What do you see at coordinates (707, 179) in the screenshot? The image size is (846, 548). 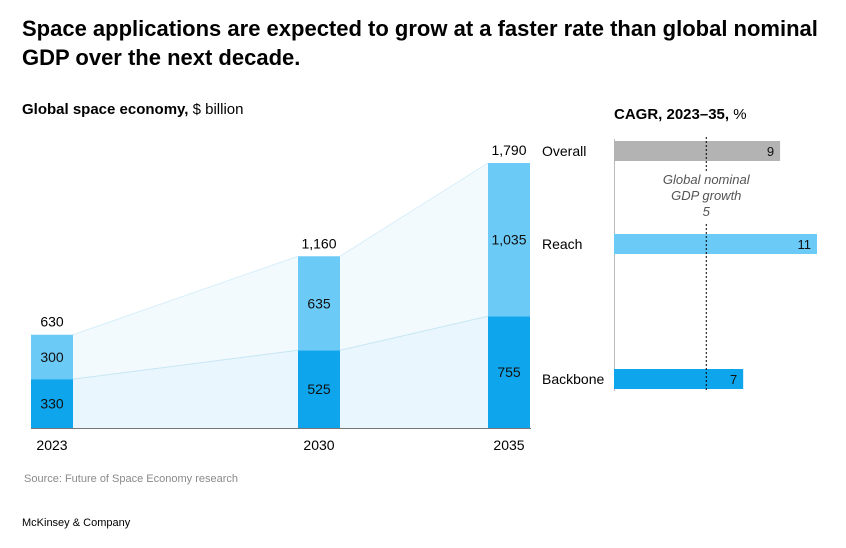 I see `gdp-growth-label-line-1: Global nominal` at bounding box center [707, 179].